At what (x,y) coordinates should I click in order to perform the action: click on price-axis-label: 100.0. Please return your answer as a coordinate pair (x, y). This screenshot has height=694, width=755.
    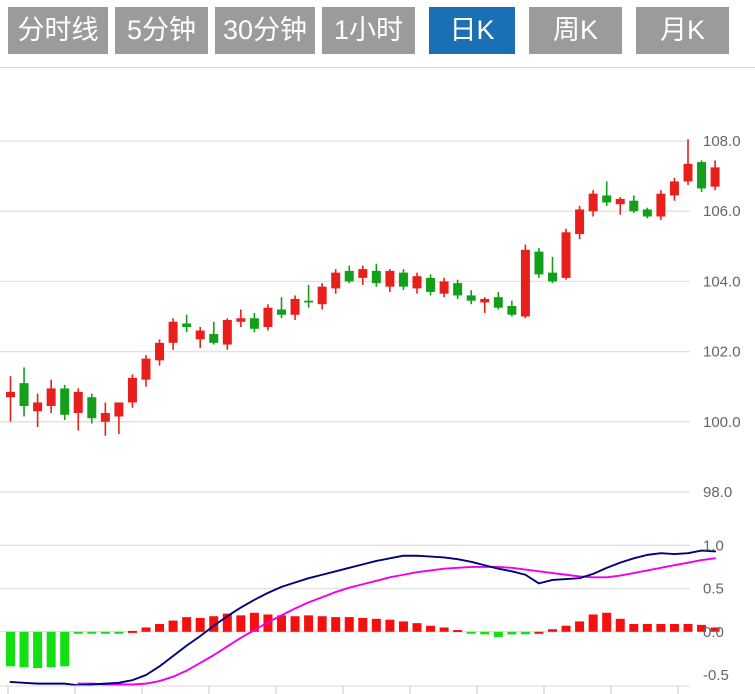
    Looking at the image, I should click on (722, 422).